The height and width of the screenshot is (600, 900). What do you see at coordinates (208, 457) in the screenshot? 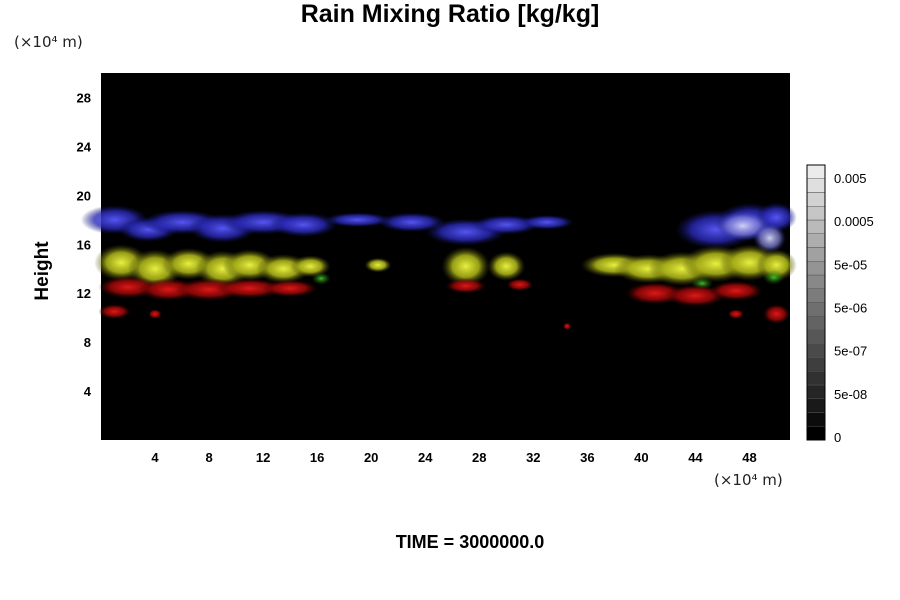
I see `x-tick-label: 8` at bounding box center [208, 457].